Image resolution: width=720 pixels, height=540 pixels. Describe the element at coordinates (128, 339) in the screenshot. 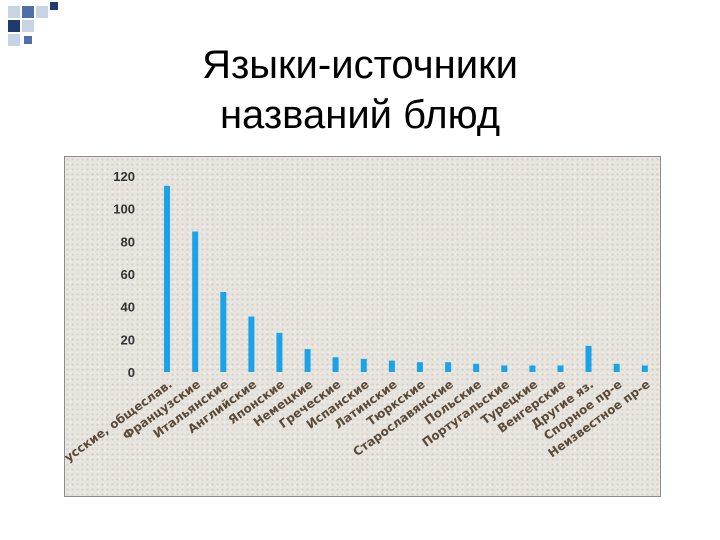

I see `y-tick-label: 20` at that location.